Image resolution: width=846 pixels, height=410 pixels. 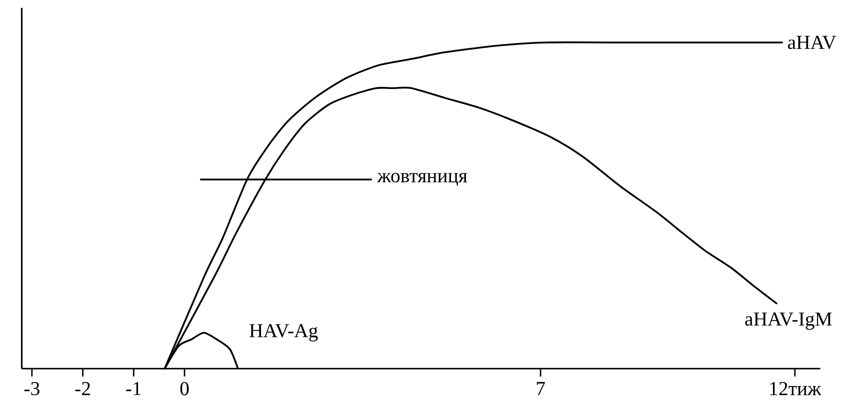 What do you see at coordinates (284, 333) in the screenshot?
I see `series-label: HAV-Ag` at bounding box center [284, 333].